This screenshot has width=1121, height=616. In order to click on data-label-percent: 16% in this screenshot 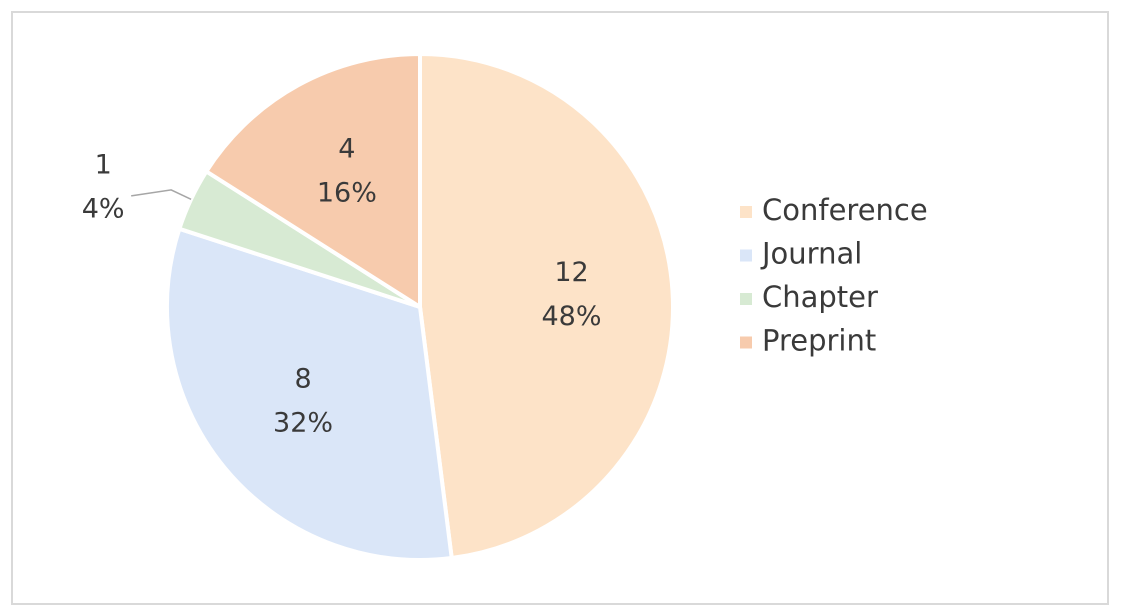, I will do `click(347, 192)`.